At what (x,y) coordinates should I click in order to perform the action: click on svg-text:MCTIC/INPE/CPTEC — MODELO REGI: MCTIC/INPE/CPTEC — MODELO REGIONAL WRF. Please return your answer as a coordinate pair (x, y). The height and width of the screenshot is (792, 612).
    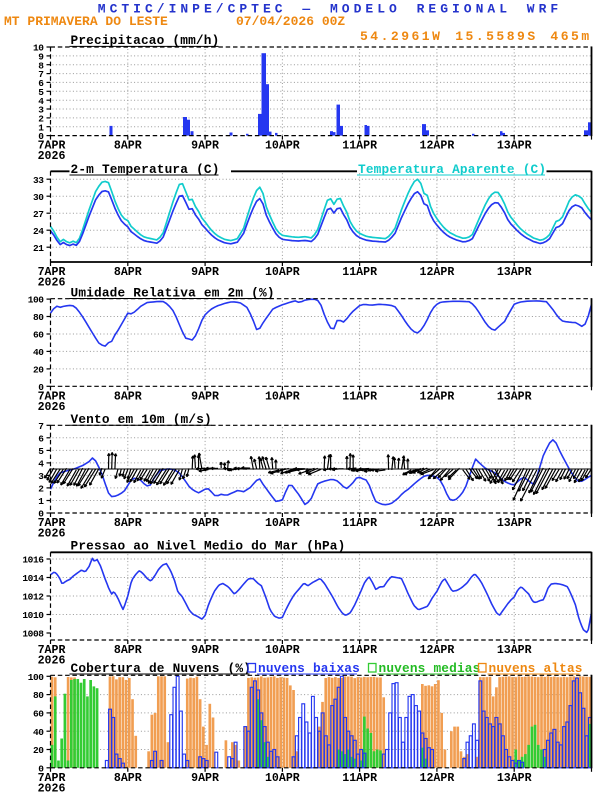
    Looking at the image, I should click on (330, 9).